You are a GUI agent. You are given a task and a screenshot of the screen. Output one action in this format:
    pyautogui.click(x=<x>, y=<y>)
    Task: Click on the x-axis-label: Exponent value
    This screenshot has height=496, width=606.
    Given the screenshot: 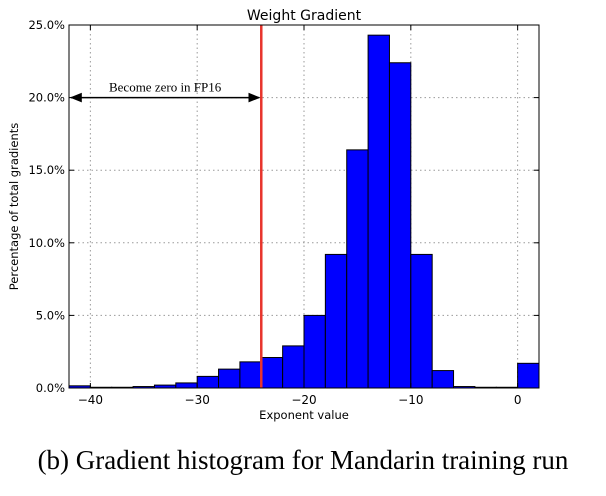 What is the action you would take?
    pyautogui.click(x=304, y=415)
    